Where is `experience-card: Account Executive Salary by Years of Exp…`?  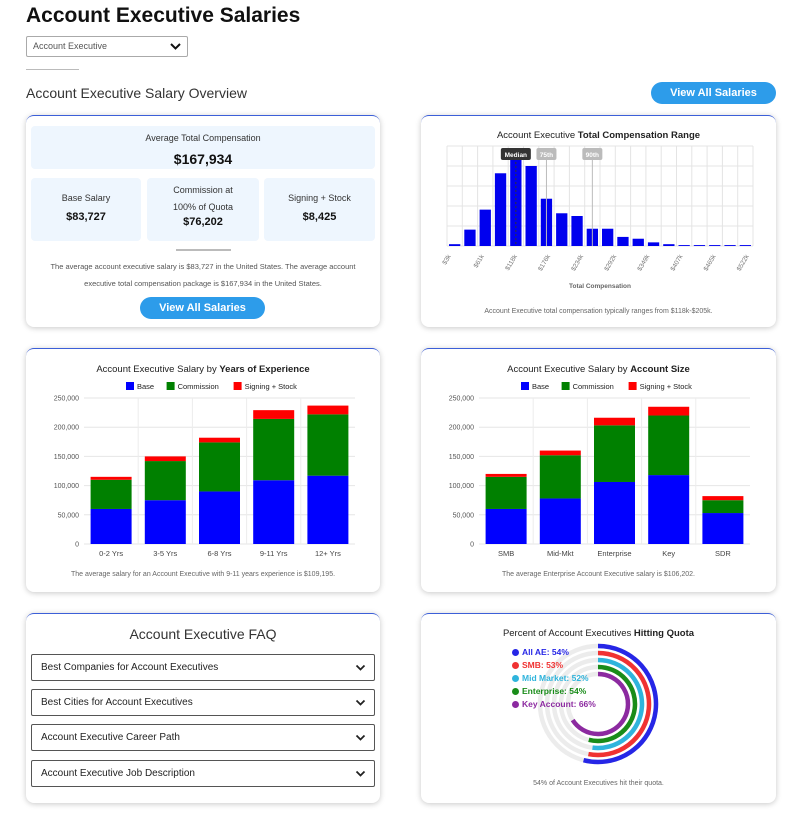 experience-card: Account Executive Salary by Years of Exp… is located at coordinates (203, 470).